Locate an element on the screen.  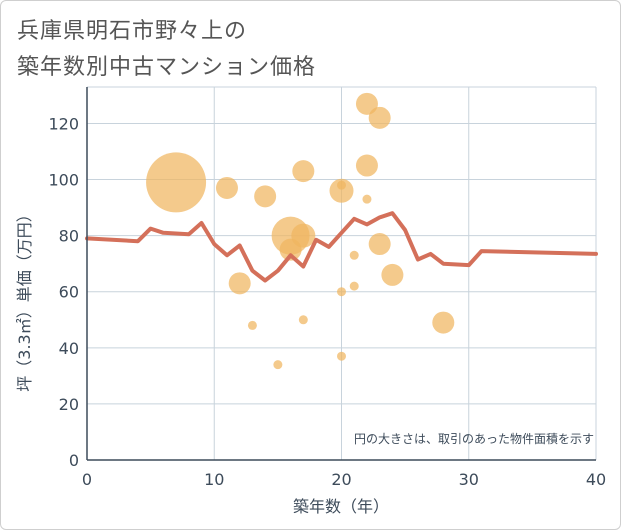
x-tick-label: 20 is located at coordinates (341, 479).